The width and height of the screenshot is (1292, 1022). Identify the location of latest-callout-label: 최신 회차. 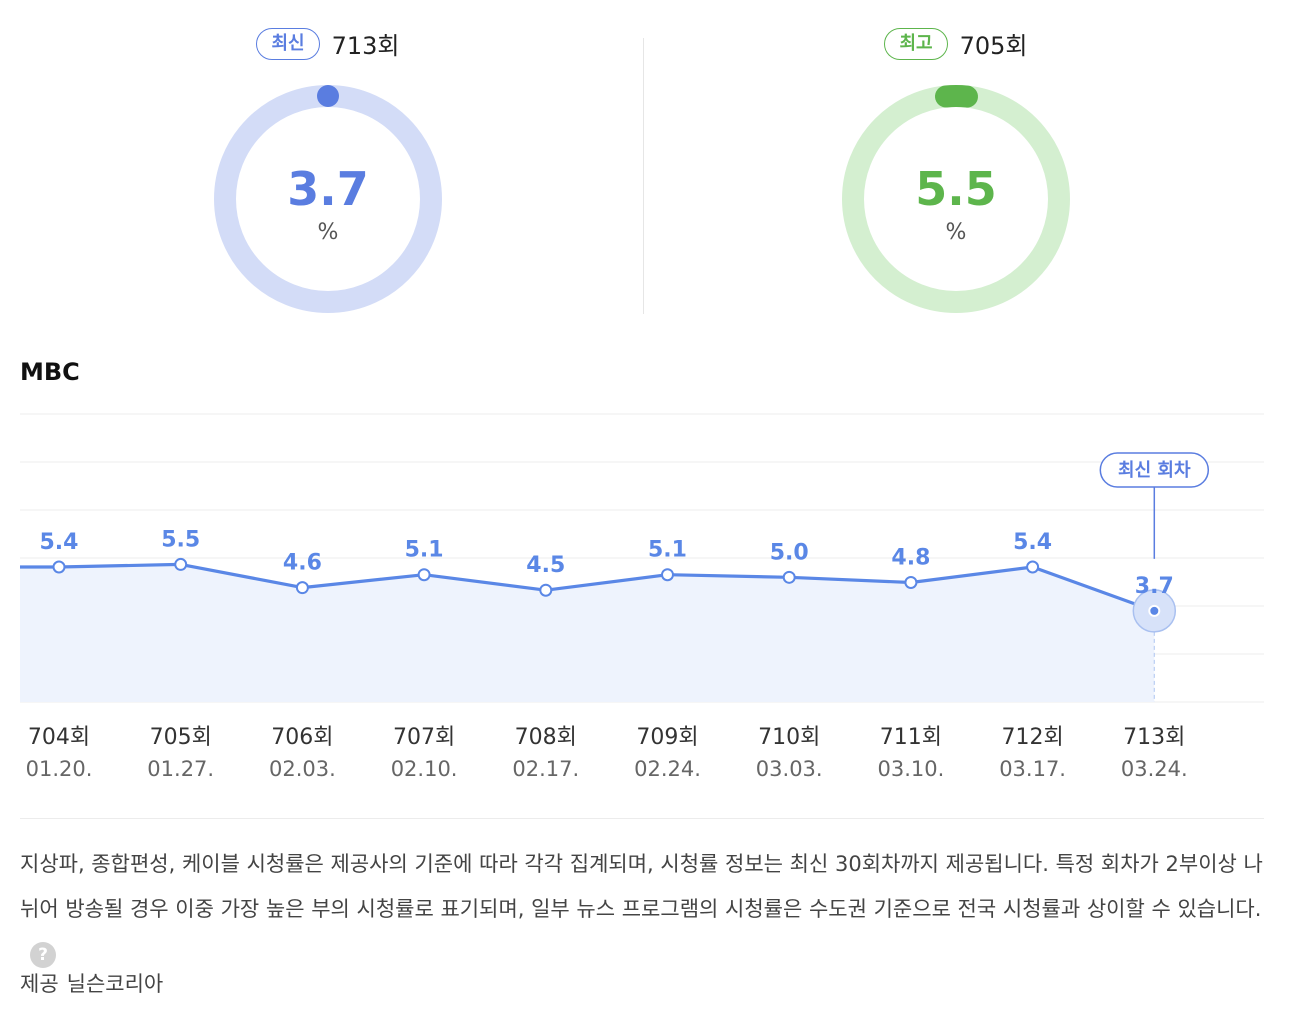
(1154, 470).